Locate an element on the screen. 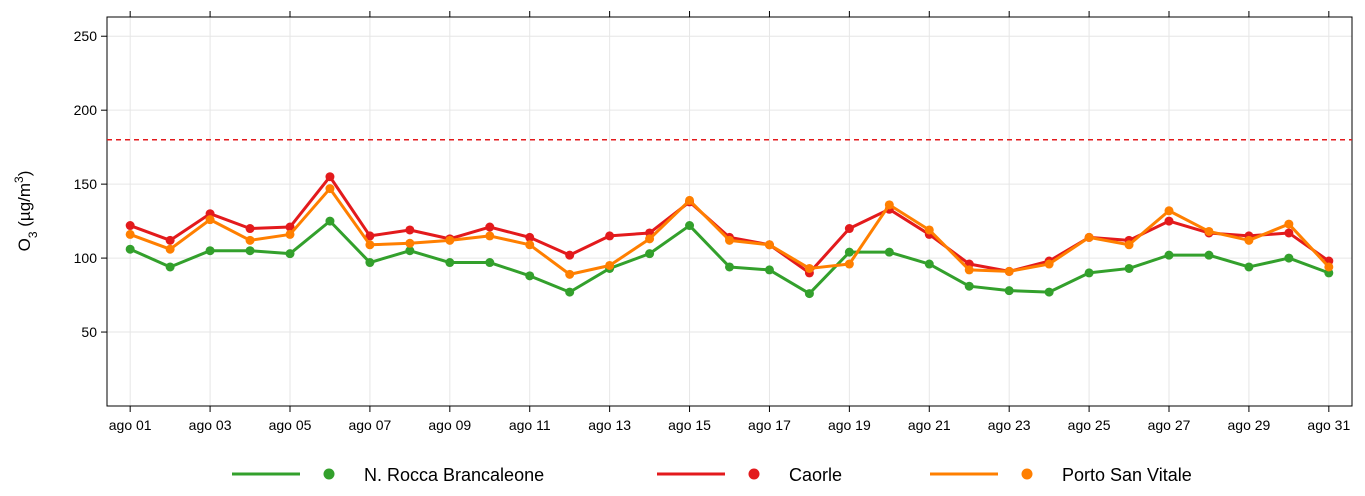  x-tick-label: ago 17 is located at coordinates (769, 425).